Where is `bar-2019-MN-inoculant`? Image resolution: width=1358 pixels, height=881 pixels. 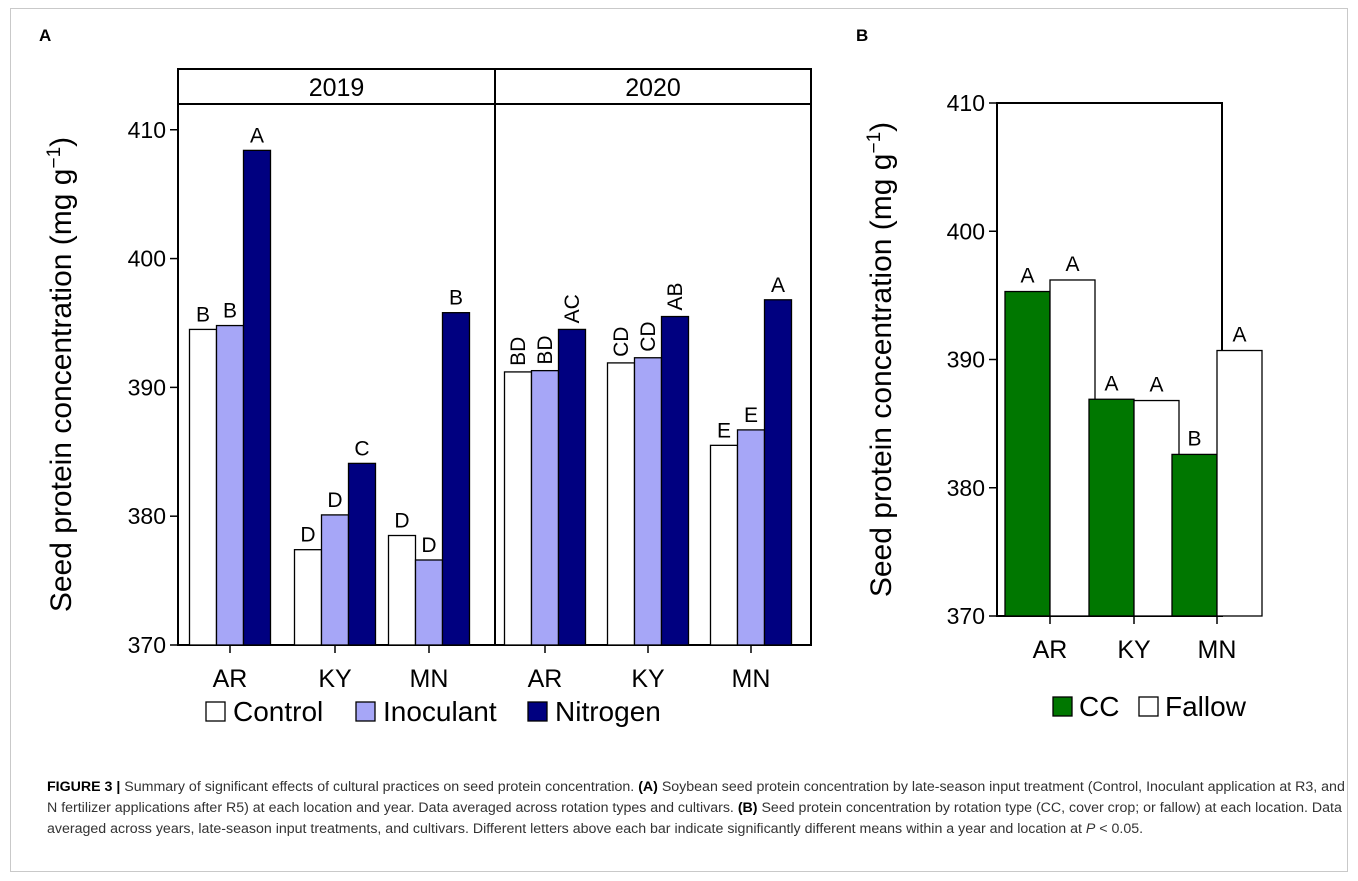 bar-2019-MN-inoculant is located at coordinates (429, 602).